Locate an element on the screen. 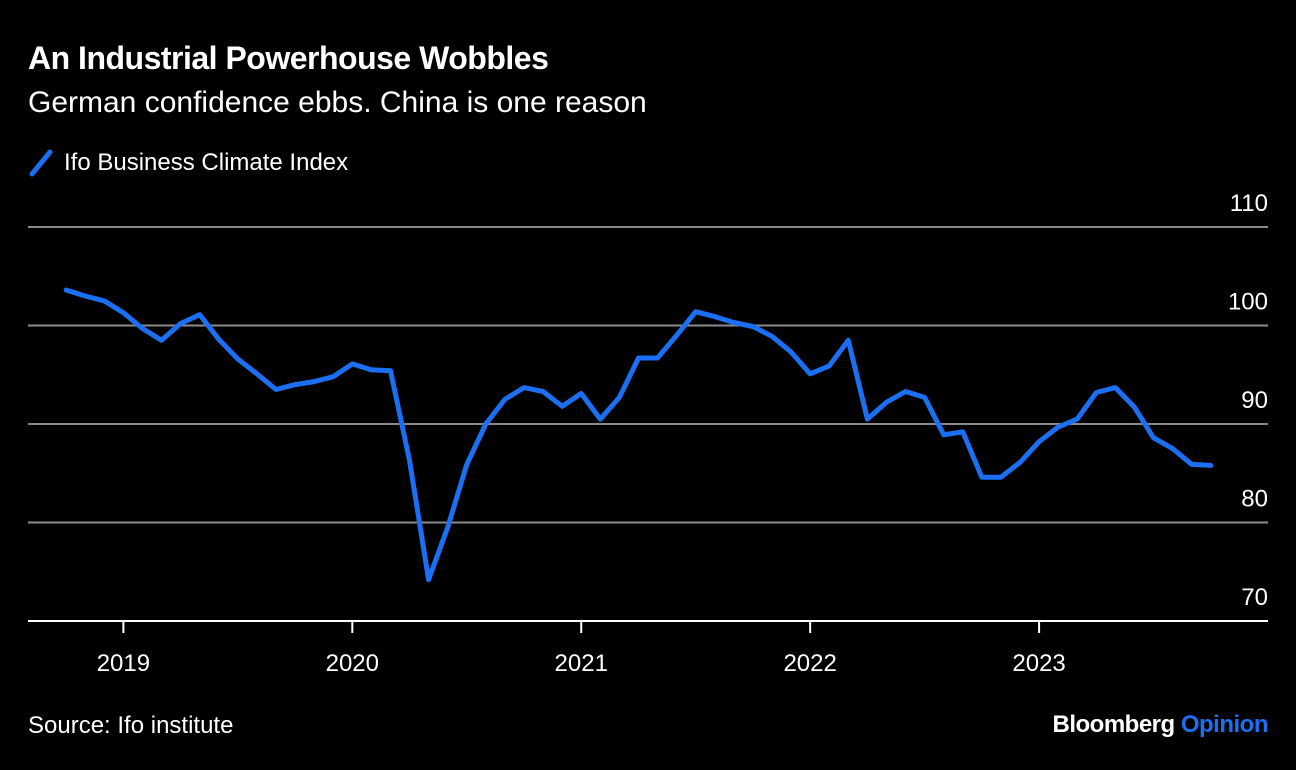 The width and height of the screenshot is (1296, 770). x-tick-label-2019: 2019 is located at coordinates (123, 663).